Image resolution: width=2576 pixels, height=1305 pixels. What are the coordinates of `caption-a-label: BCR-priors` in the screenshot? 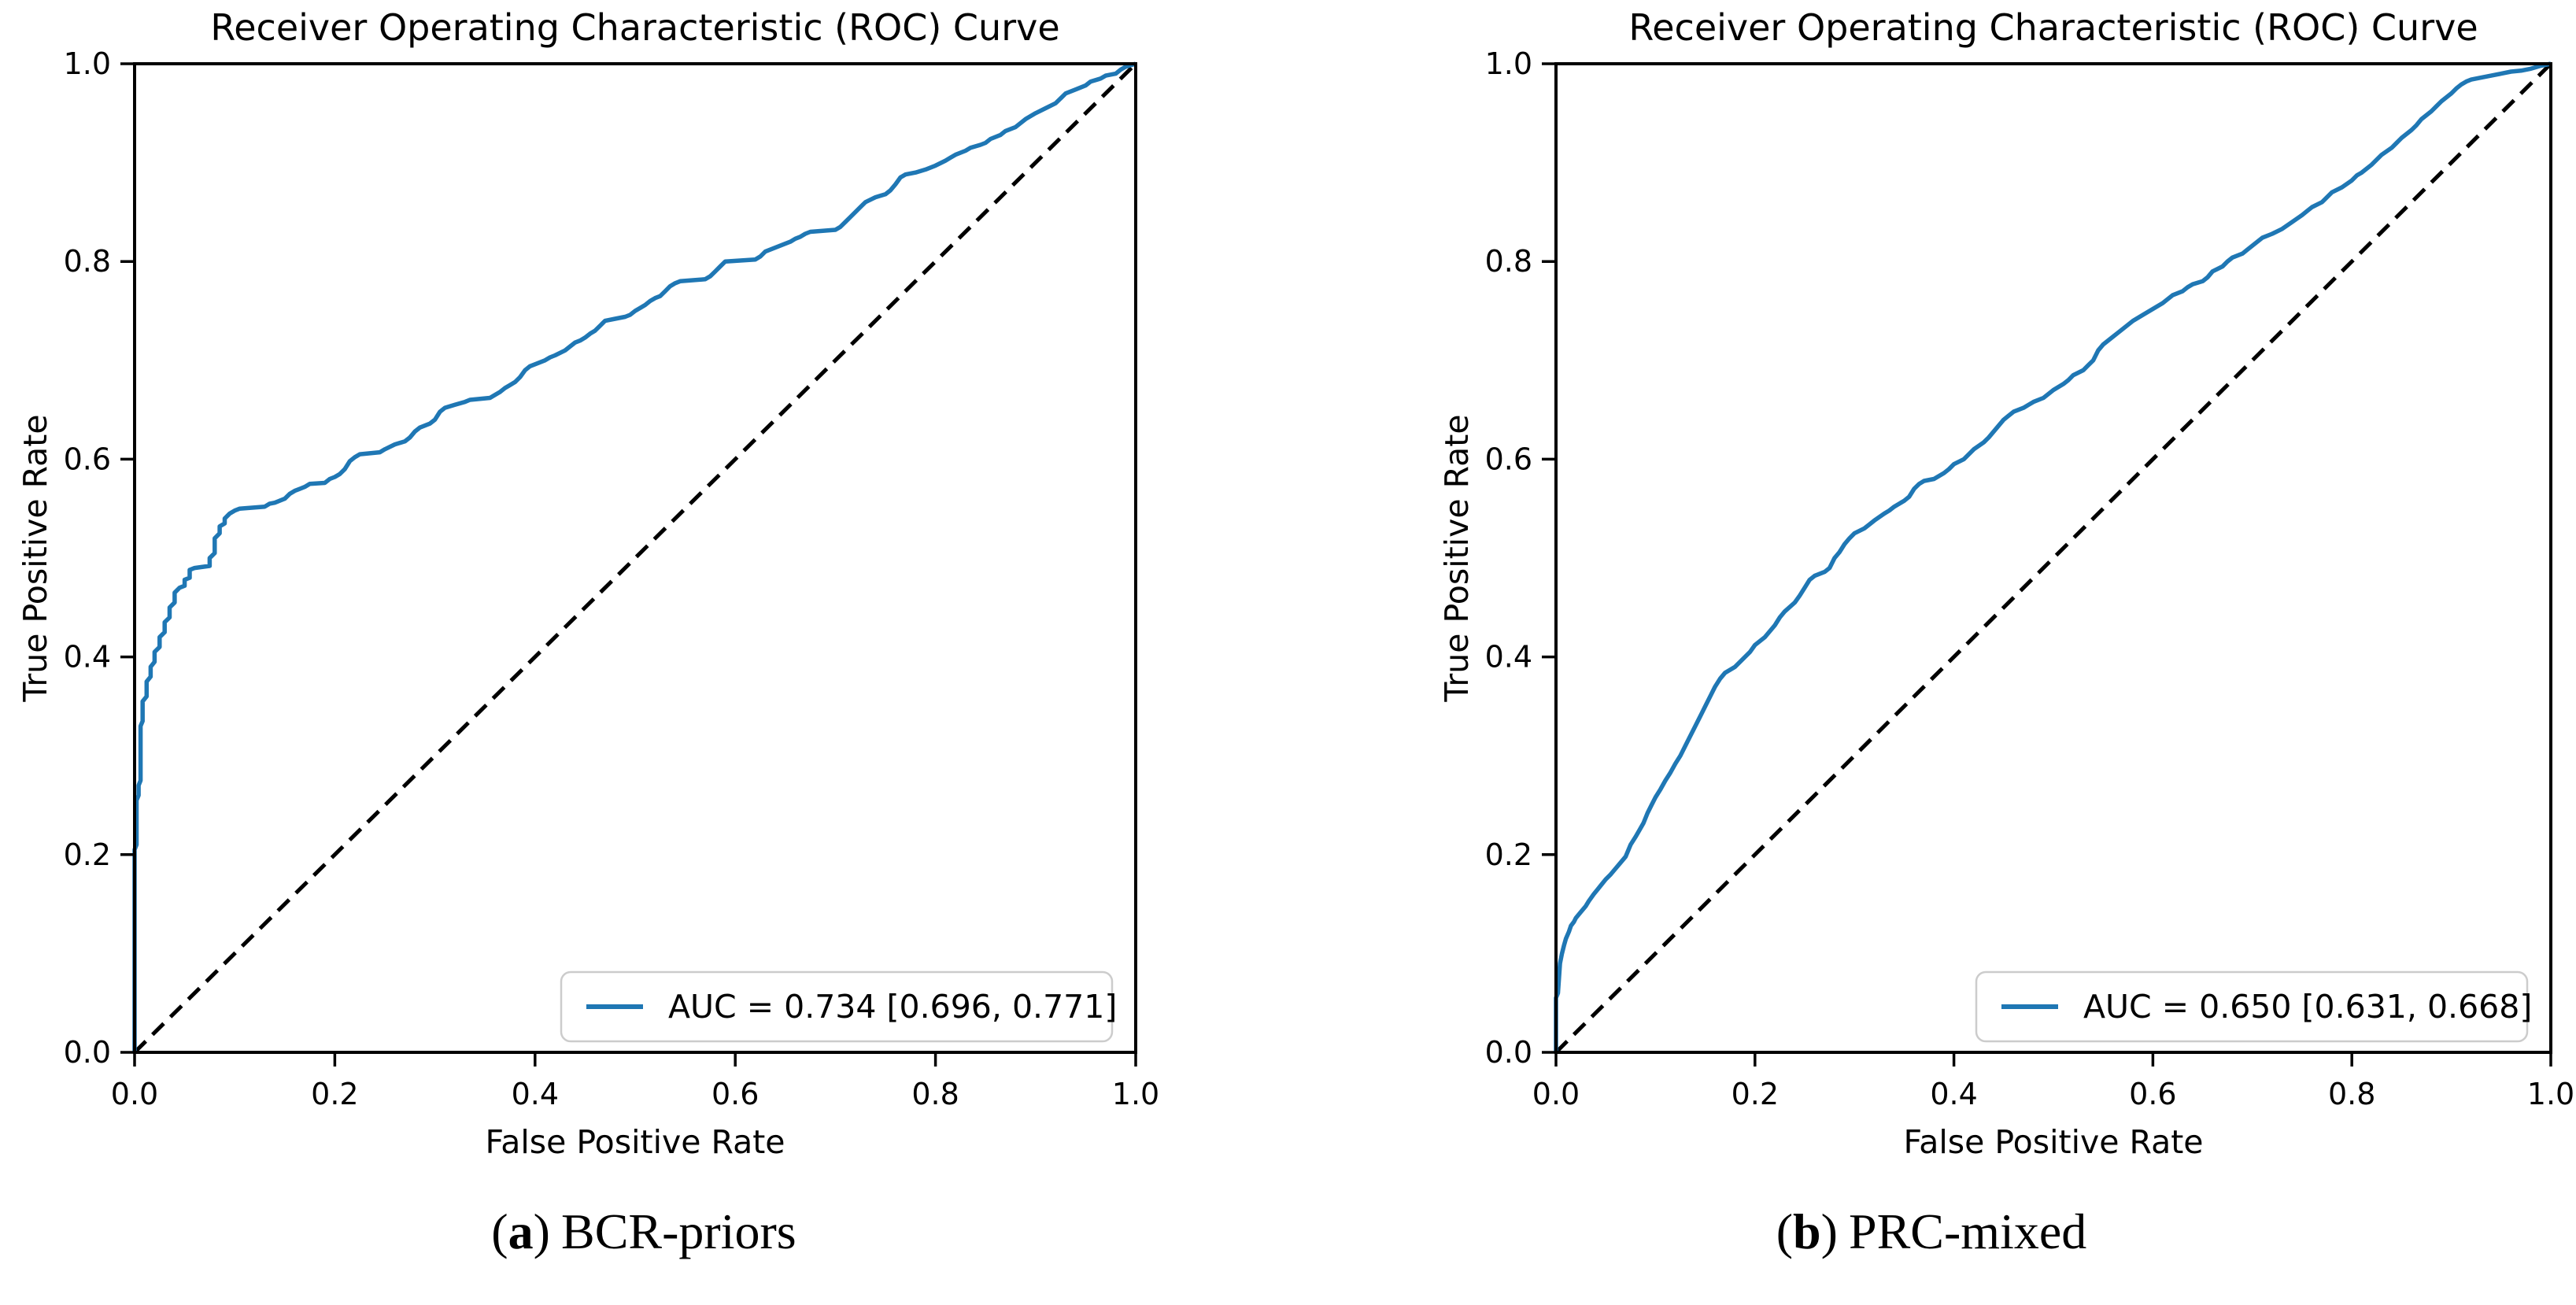 It's located at (678, 1231).